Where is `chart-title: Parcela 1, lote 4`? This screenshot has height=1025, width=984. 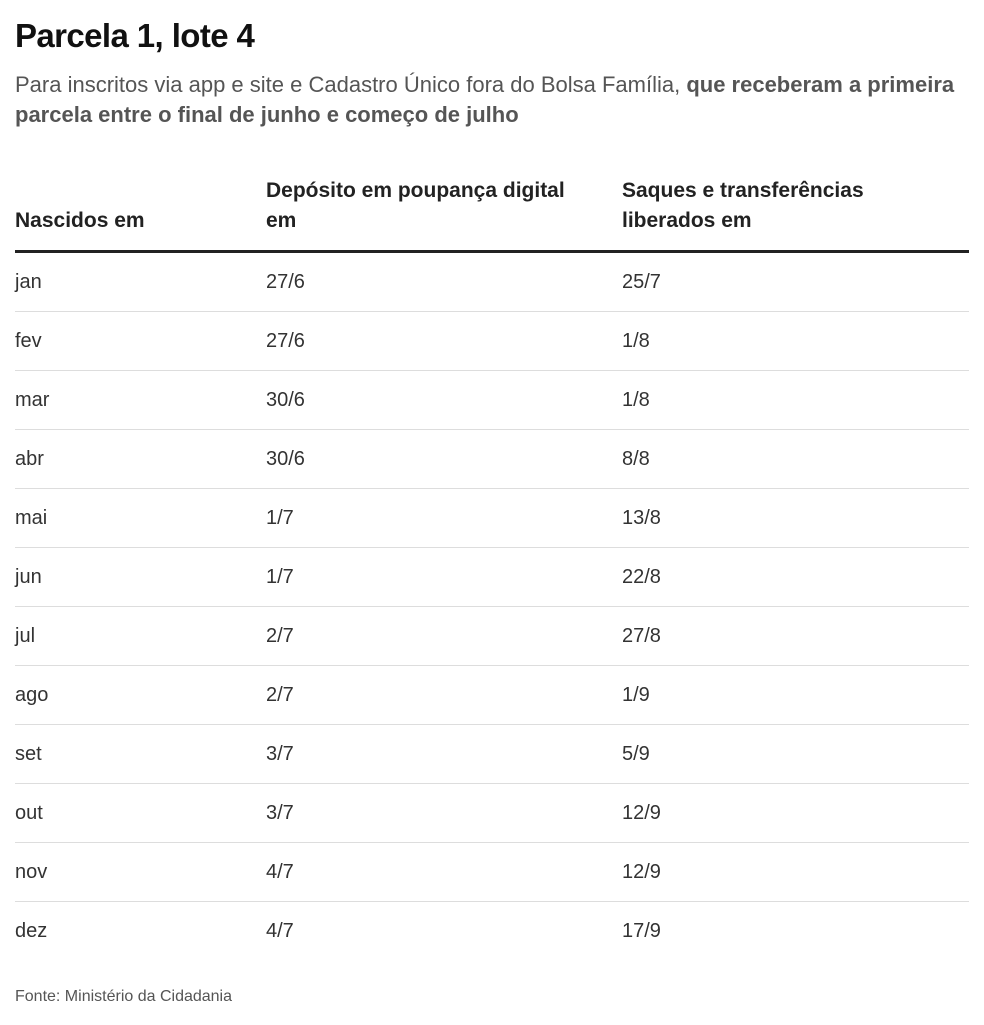 chart-title: Parcela 1, lote 4 is located at coordinates (135, 35).